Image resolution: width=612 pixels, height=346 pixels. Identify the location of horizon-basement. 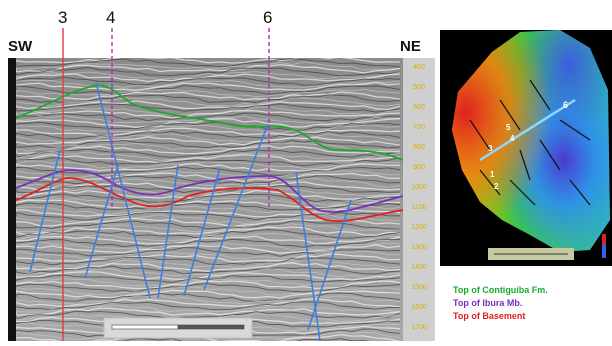
(209, 199).